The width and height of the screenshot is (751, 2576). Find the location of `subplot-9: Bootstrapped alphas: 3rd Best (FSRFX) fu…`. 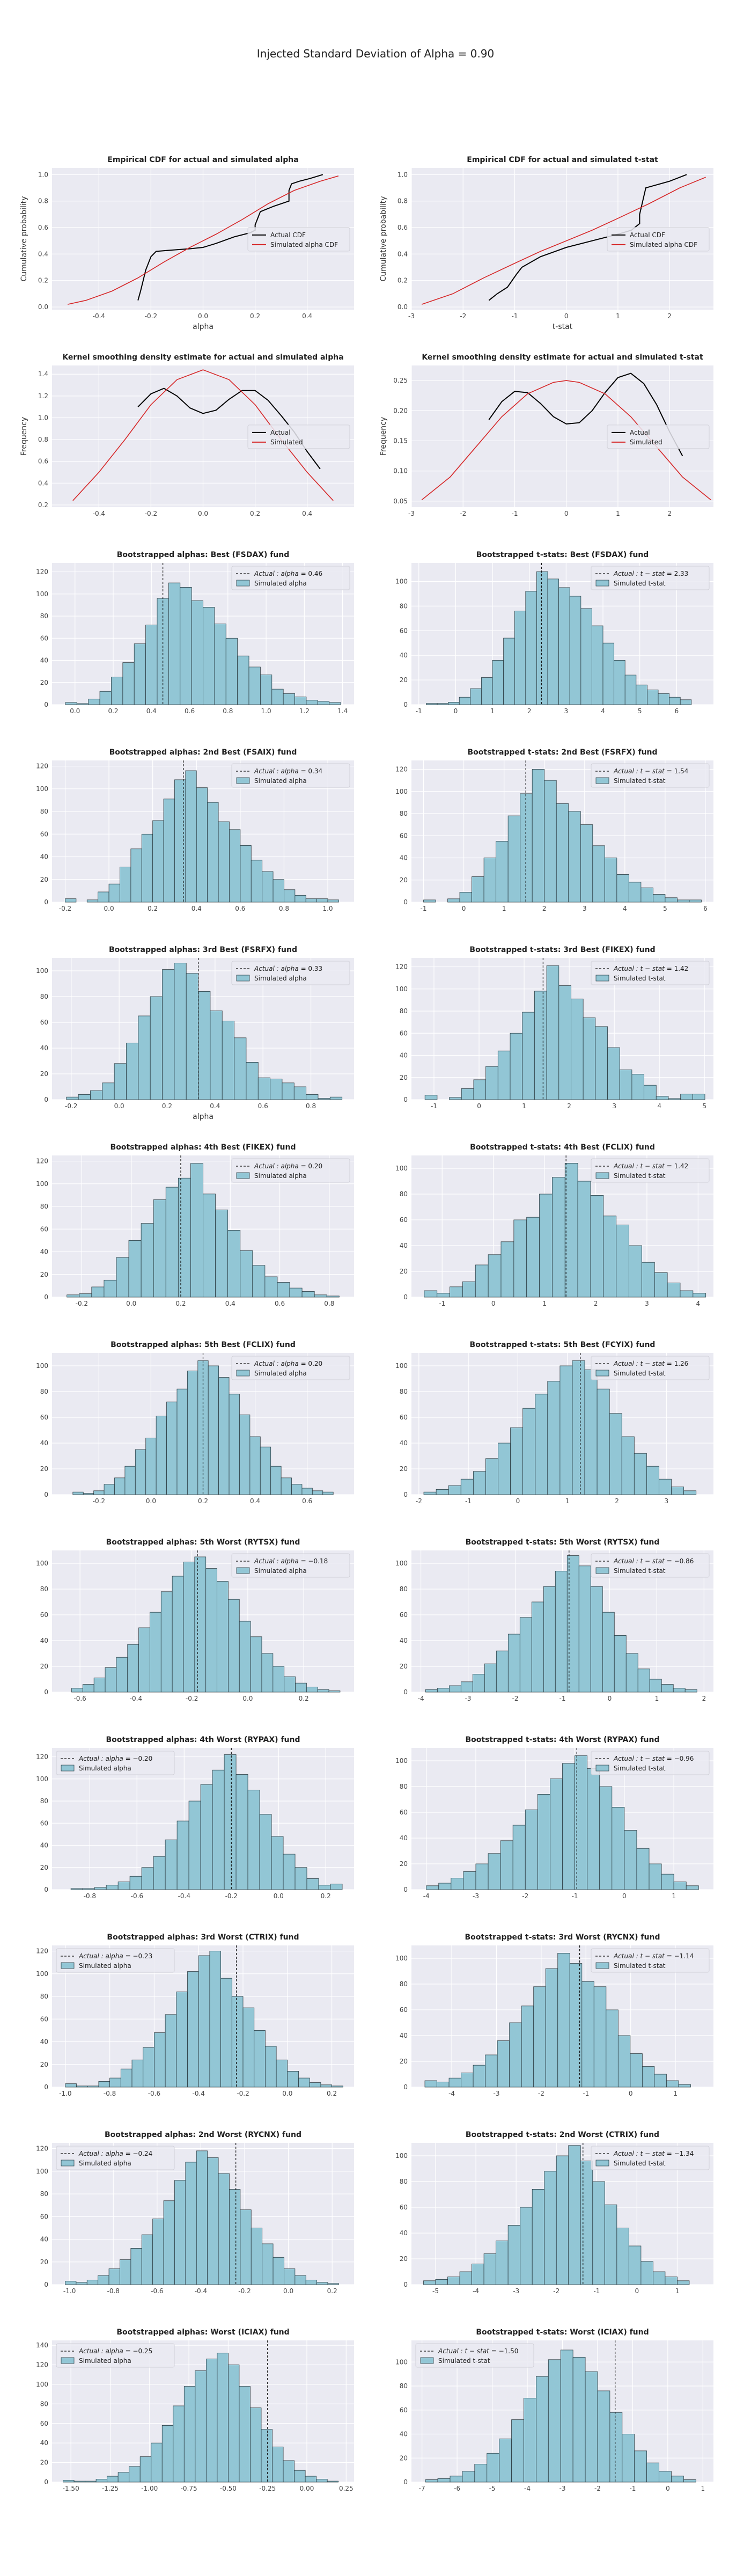

subplot-9: Bootstrapped alphas: 3rd Best (FSRFX) fu… is located at coordinates (189, 1034).